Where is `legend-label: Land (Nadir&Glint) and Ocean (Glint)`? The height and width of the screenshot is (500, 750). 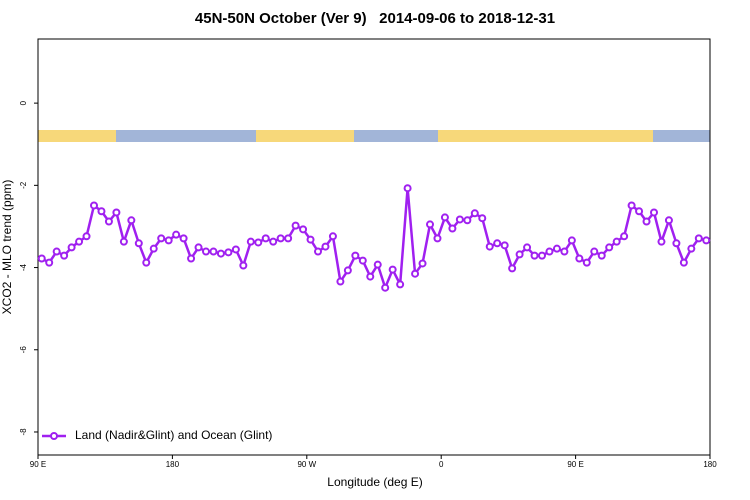 legend-label: Land (Nadir&Glint) and Ocean (Glint) is located at coordinates (173, 435).